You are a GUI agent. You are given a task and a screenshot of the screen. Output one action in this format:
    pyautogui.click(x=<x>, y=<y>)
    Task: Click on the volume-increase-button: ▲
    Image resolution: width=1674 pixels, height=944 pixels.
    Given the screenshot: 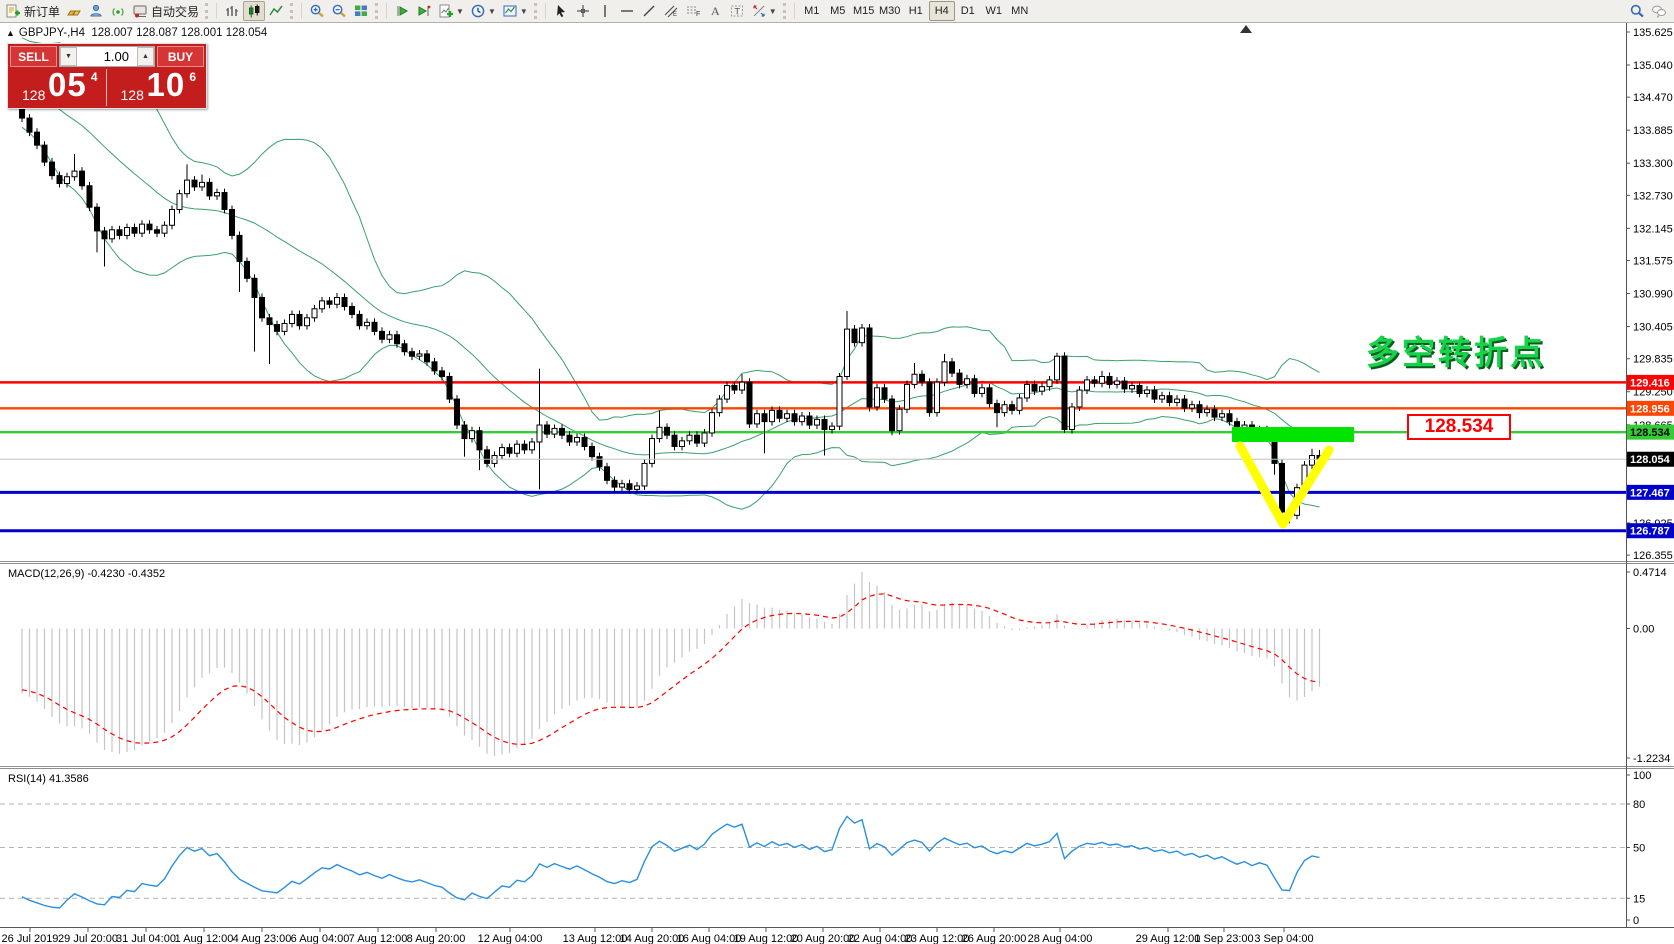 What is the action you would take?
    pyautogui.click(x=145, y=56)
    